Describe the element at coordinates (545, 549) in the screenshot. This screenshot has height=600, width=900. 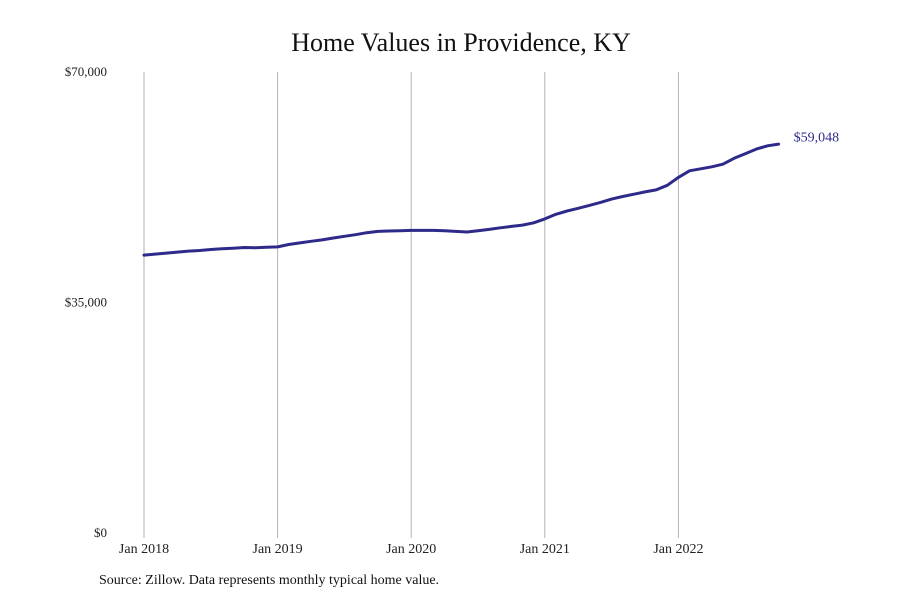
I see `x-tick-label: Jan 2021` at that location.